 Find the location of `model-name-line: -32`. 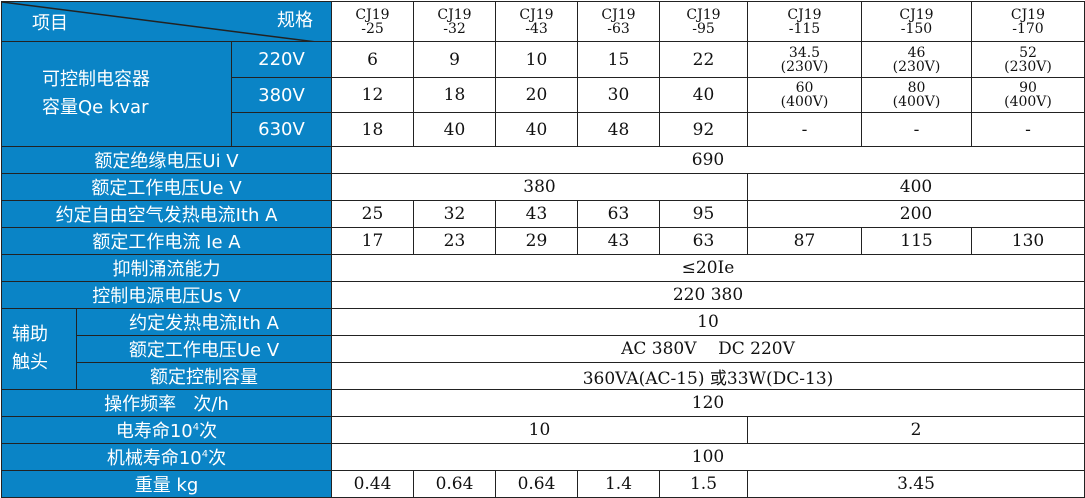

model-name-line: -32 is located at coordinates (454, 28).